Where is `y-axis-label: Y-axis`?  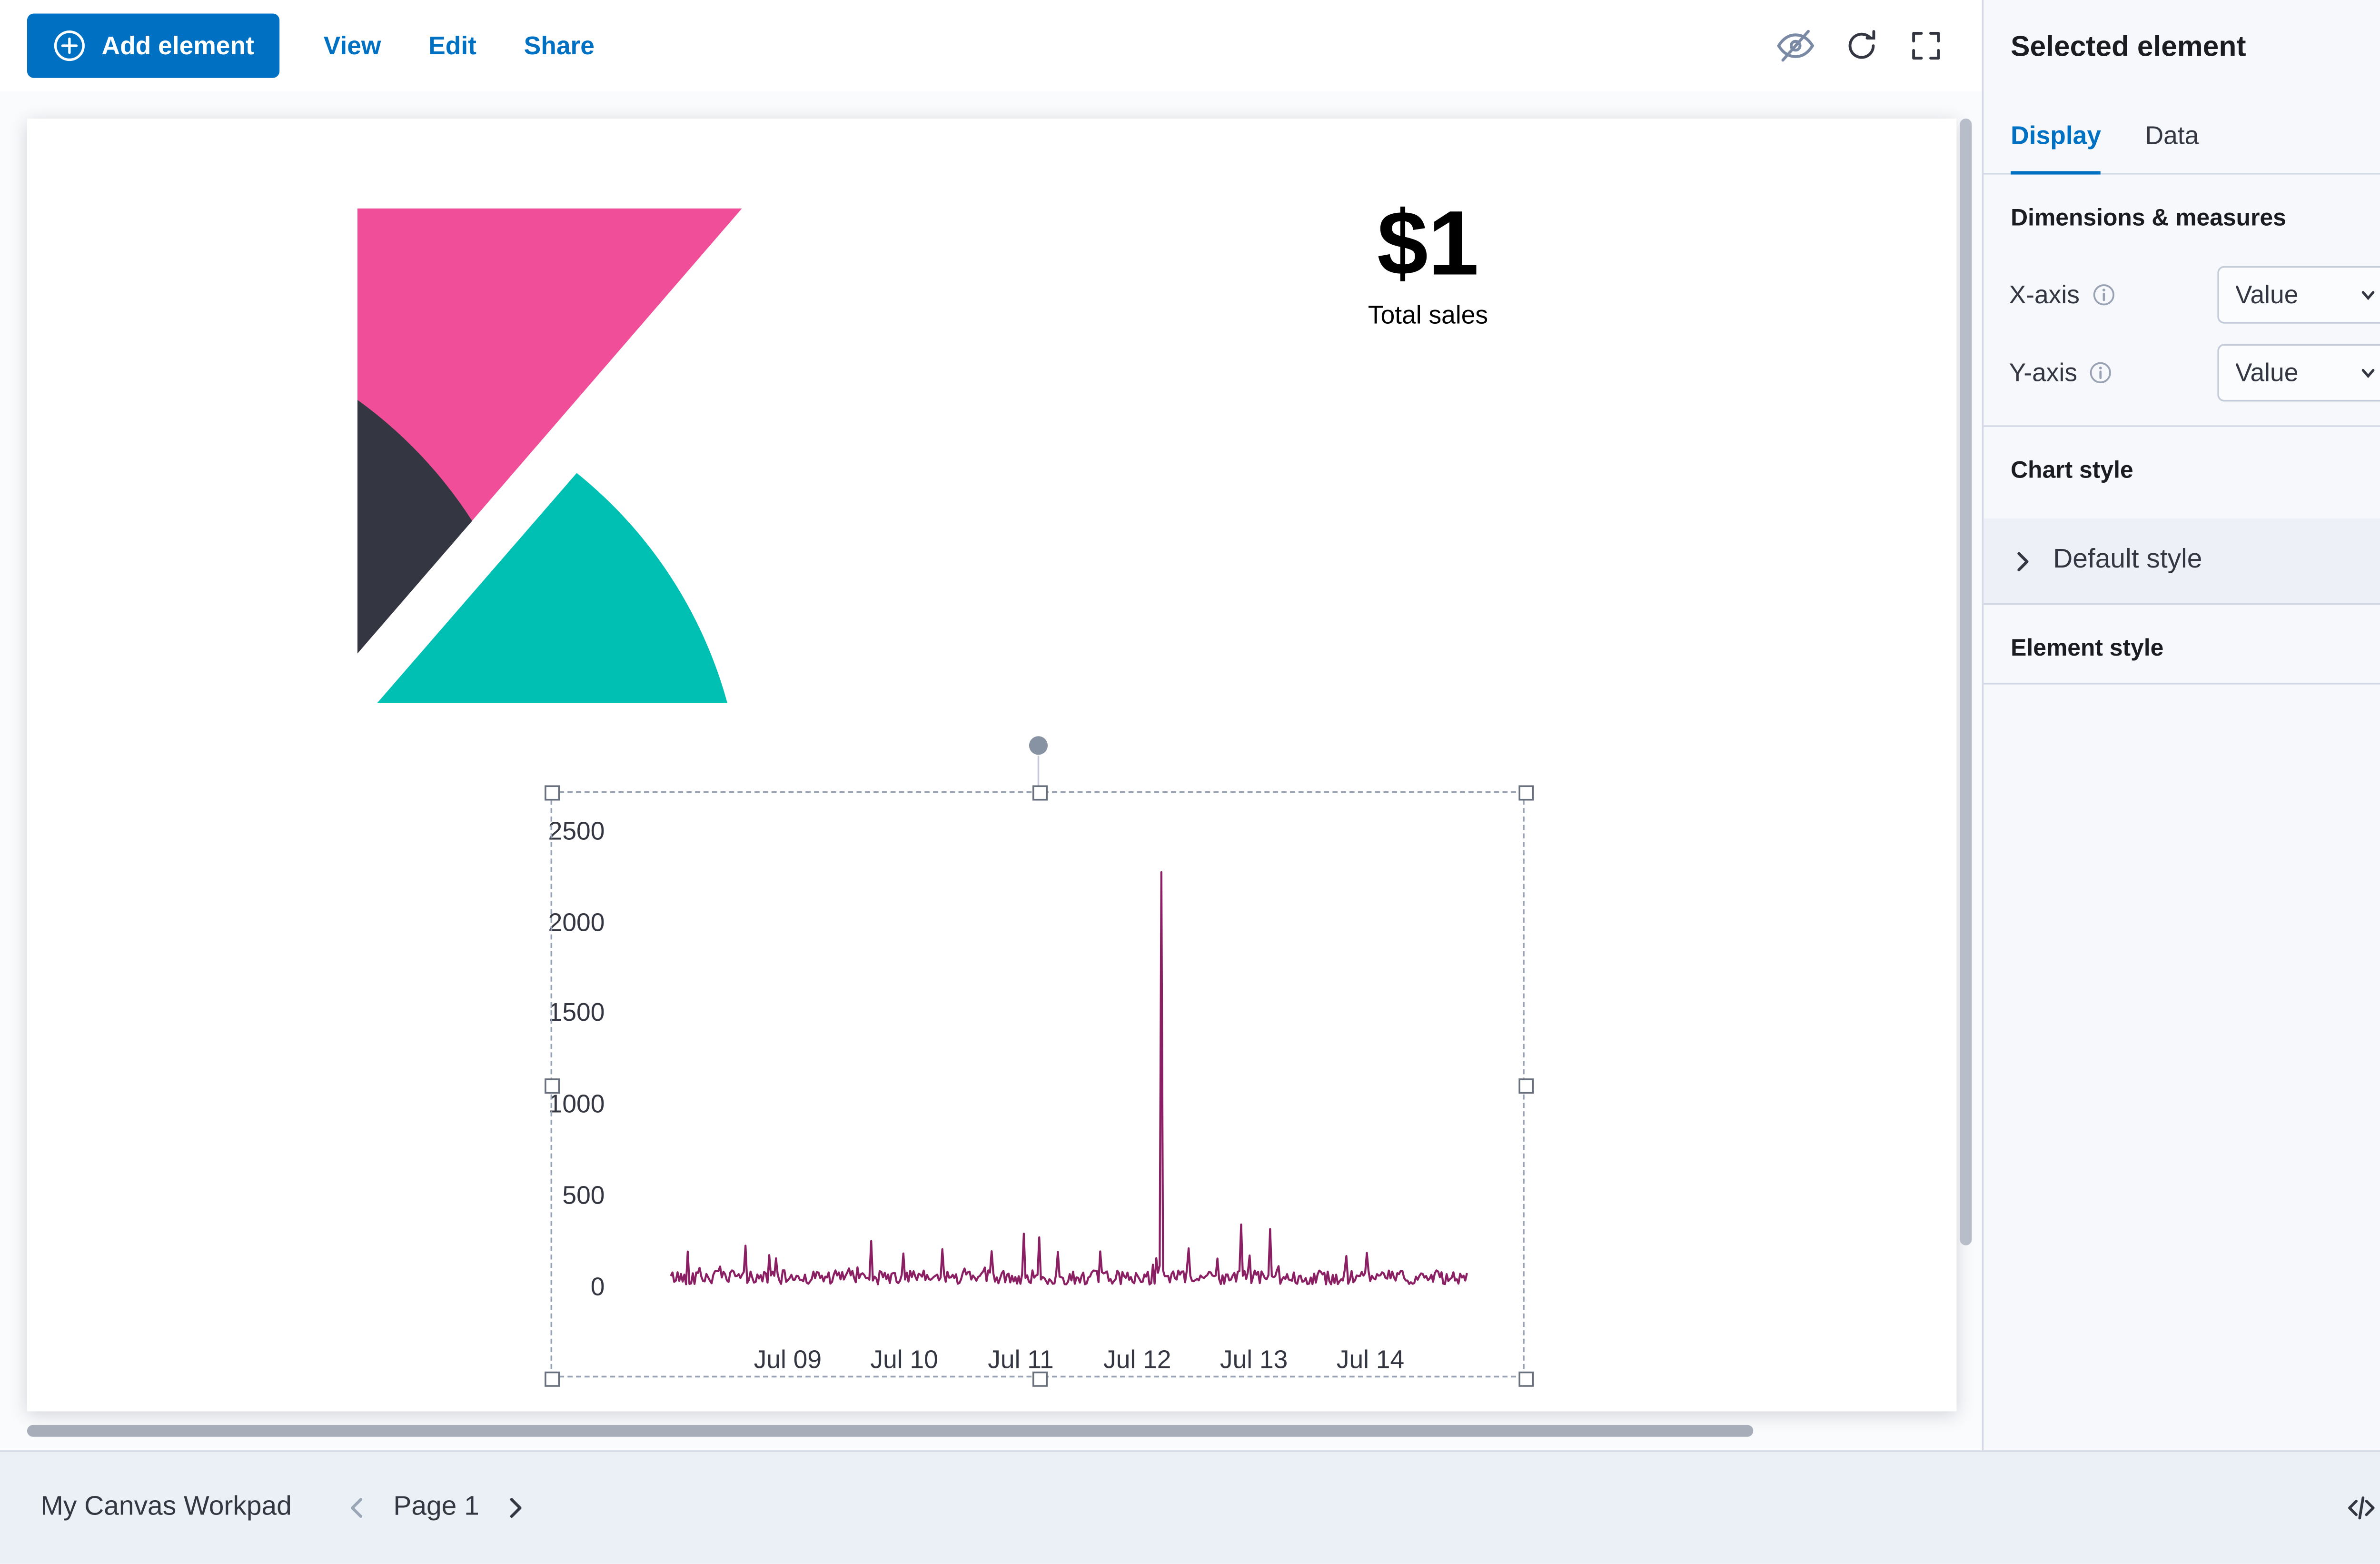
y-axis-label: Y-axis is located at coordinates (2043, 373).